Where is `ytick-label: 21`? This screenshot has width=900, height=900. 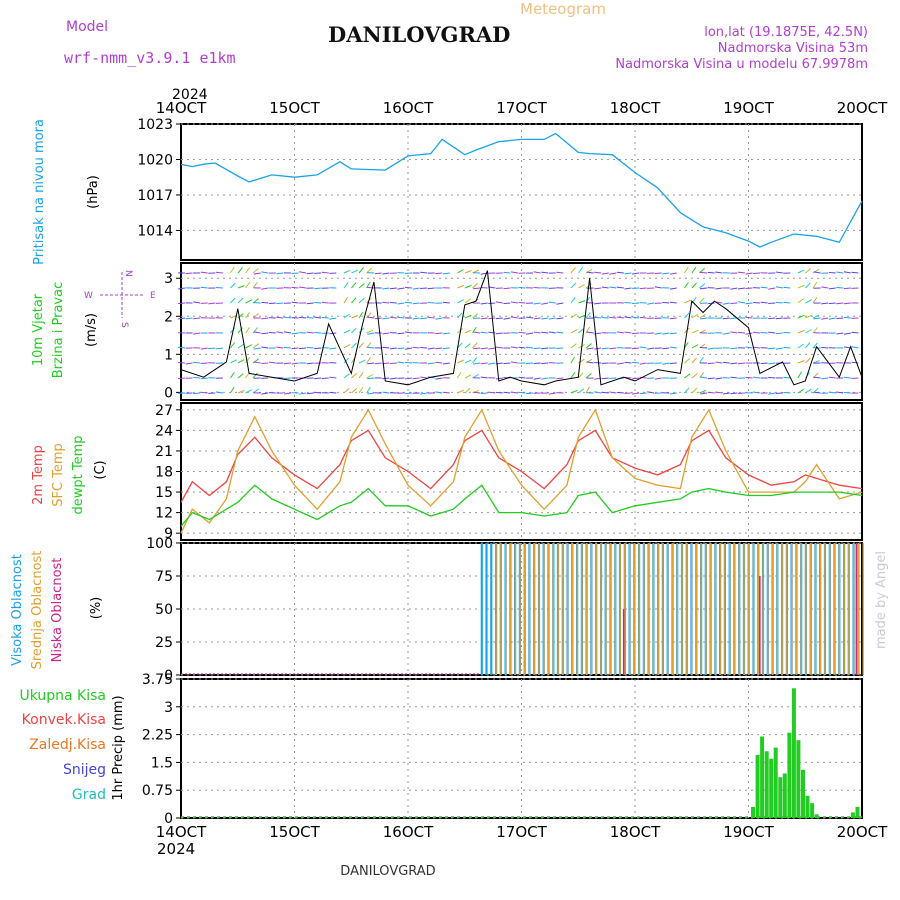 ytick-label: 21 is located at coordinates (164, 452).